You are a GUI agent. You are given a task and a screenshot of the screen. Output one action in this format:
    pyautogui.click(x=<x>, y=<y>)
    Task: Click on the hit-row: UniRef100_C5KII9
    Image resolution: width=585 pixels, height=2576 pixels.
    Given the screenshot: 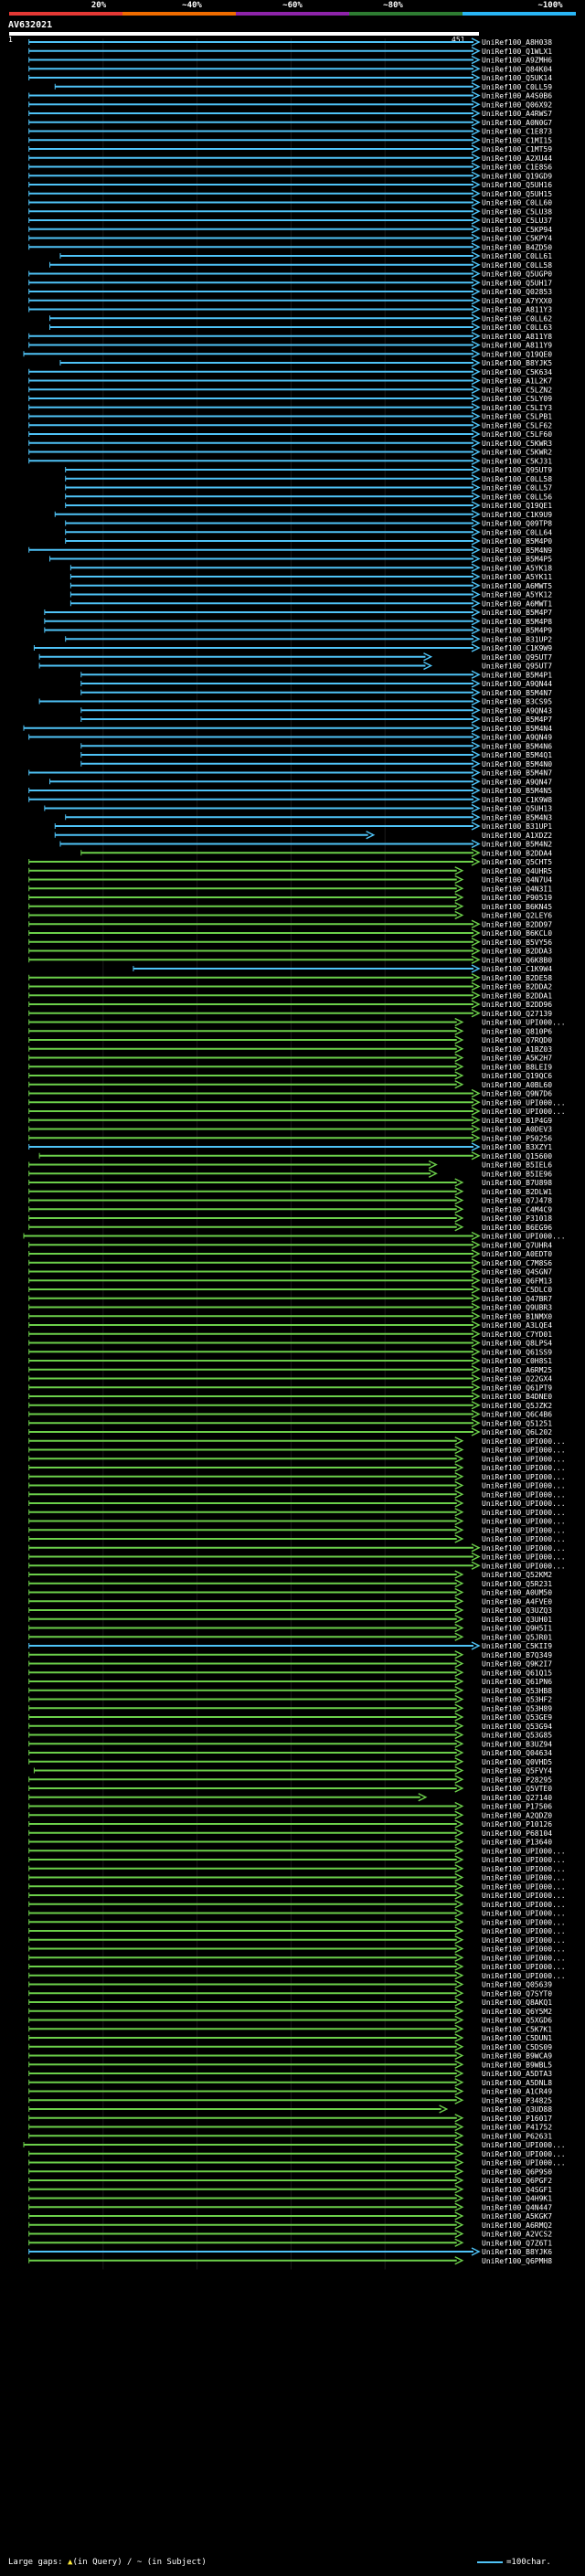 What is the action you would take?
    pyautogui.click(x=290, y=1645)
    